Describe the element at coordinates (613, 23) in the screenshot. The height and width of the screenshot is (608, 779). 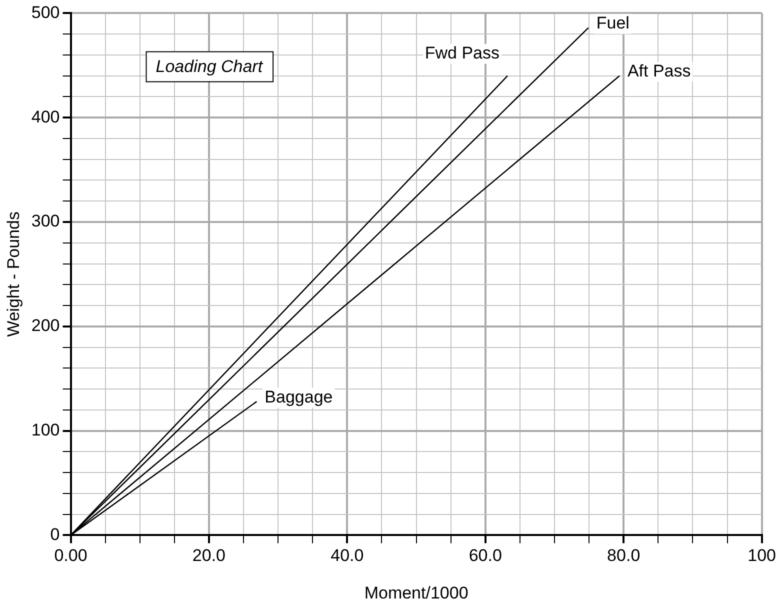
I see `series-label: Fuel` at that location.